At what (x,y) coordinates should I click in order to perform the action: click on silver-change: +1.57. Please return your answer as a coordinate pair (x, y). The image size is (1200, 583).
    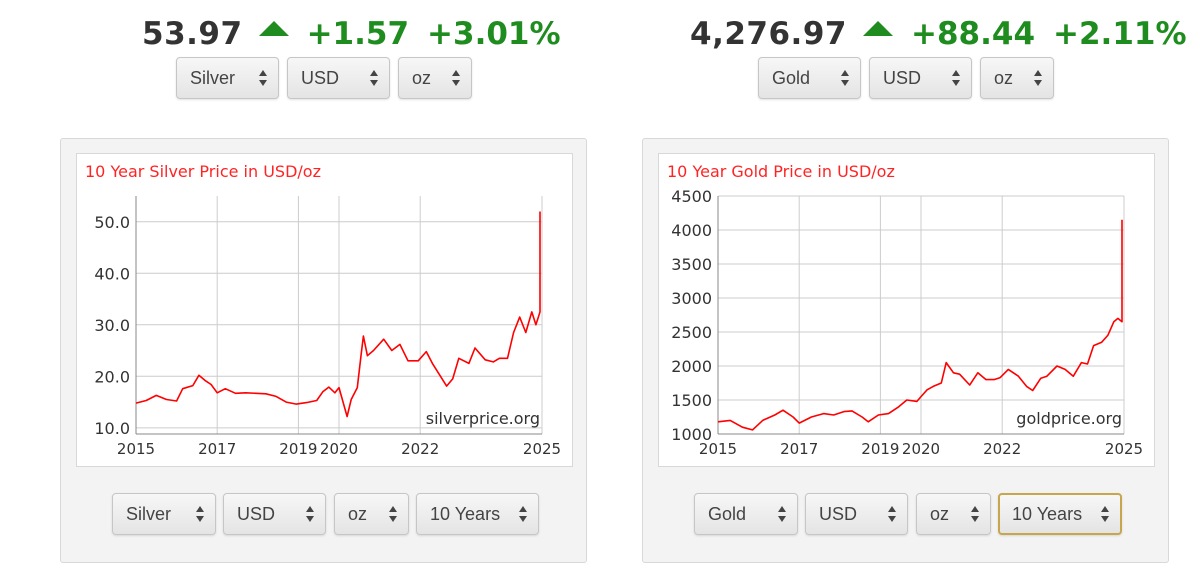
    Looking at the image, I should click on (358, 34).